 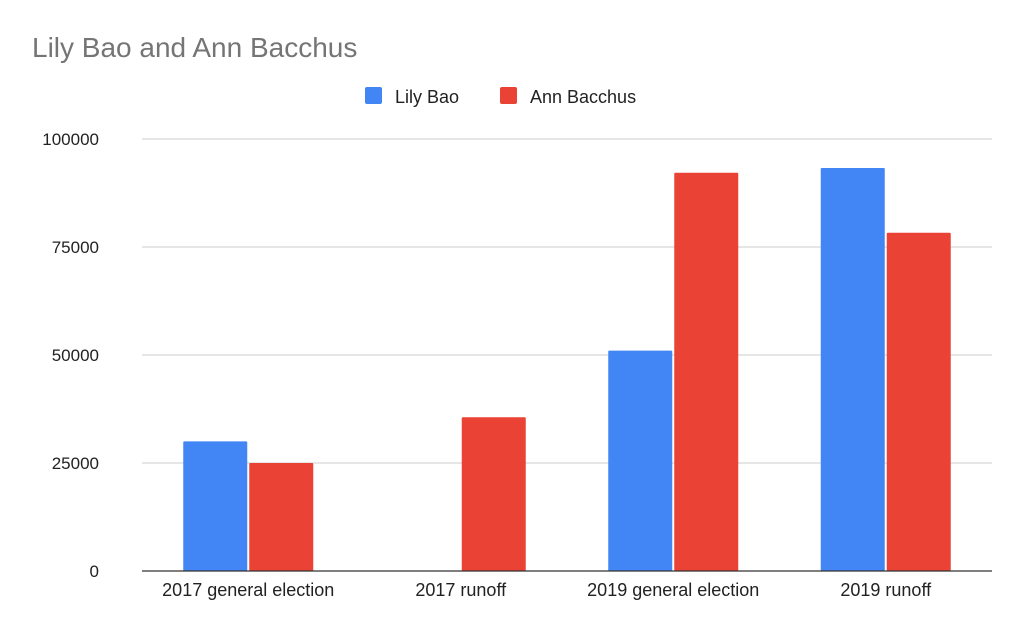 What do you see at coordinates (248, 590) in the screenshot?
I see `x-category-label: 2017 general election` at bounding box center [248, 590].